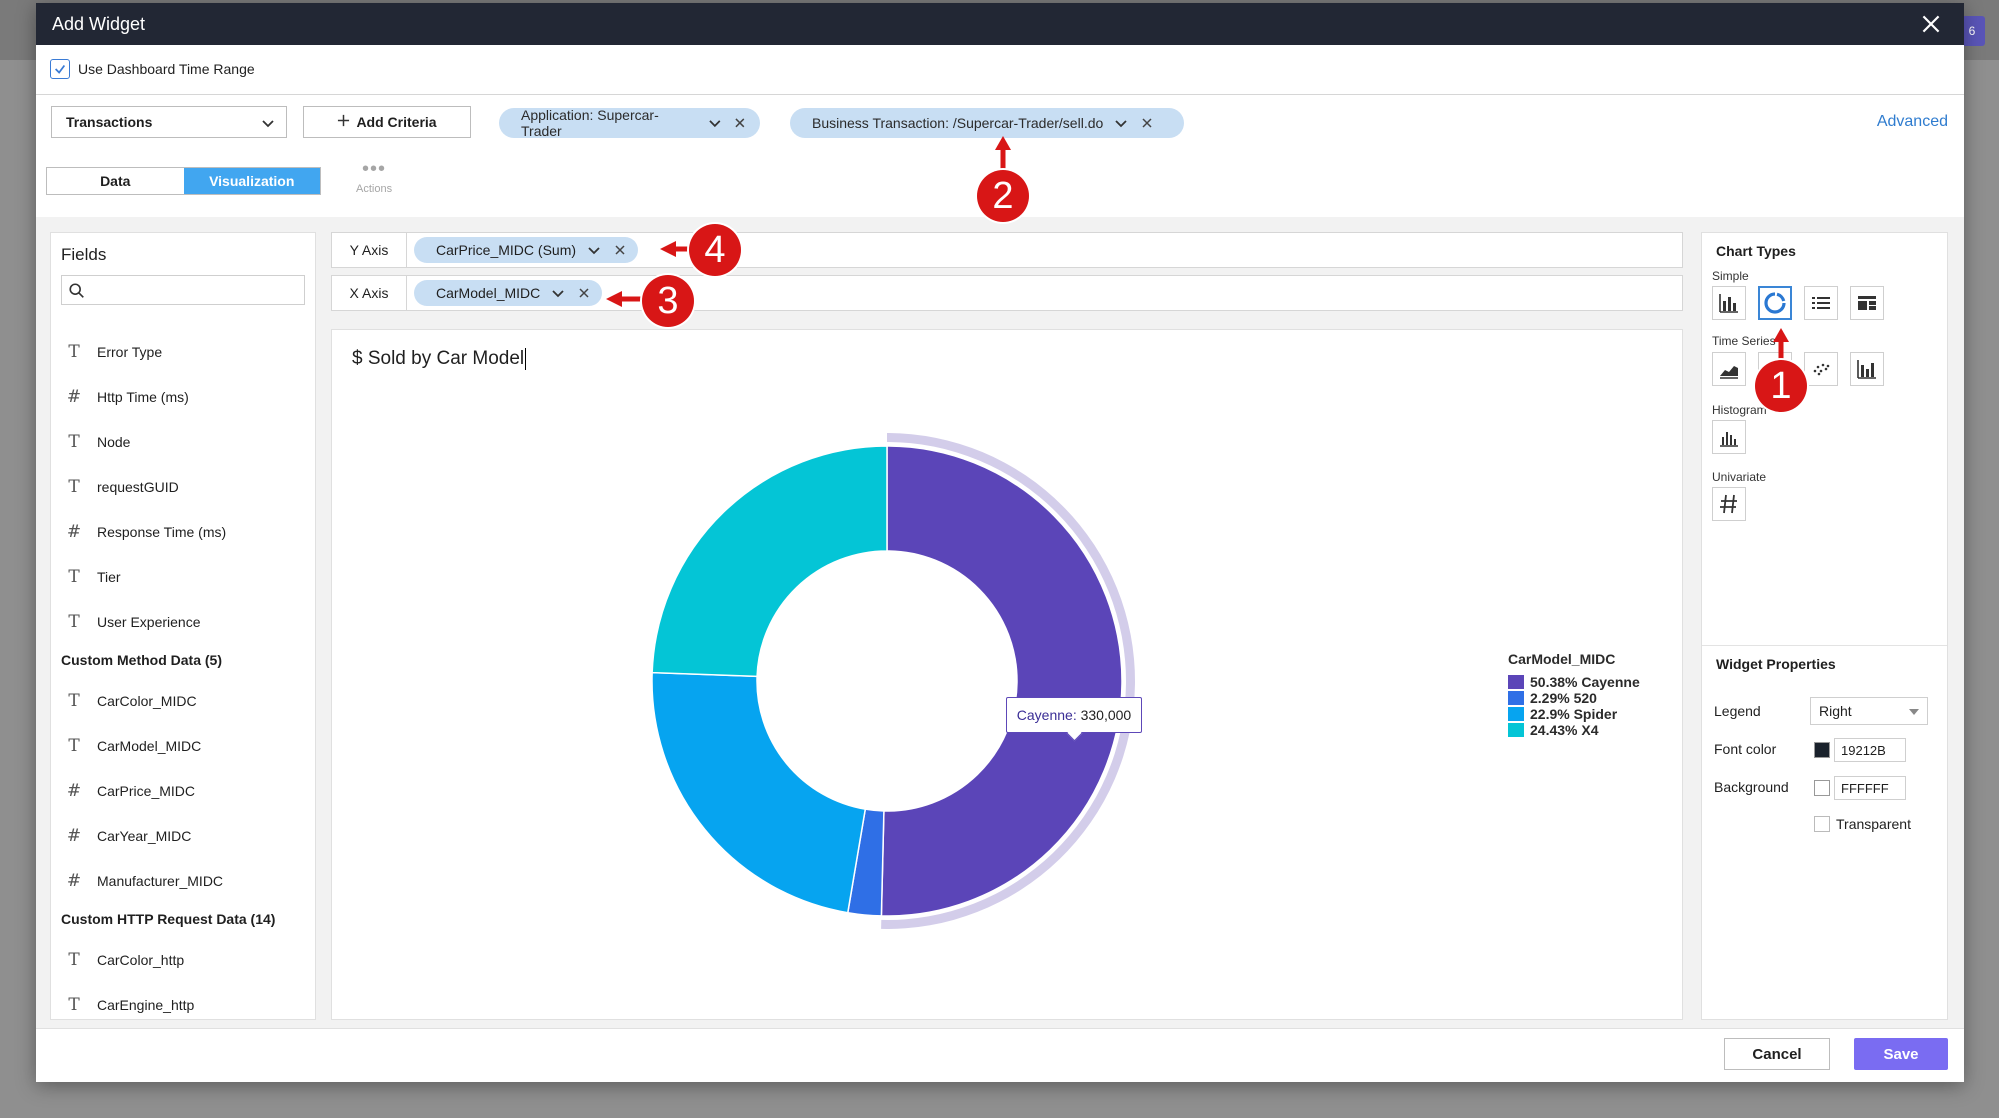  I want to click on legend-item-x4: 24.43% X4, so click(1574, 730).